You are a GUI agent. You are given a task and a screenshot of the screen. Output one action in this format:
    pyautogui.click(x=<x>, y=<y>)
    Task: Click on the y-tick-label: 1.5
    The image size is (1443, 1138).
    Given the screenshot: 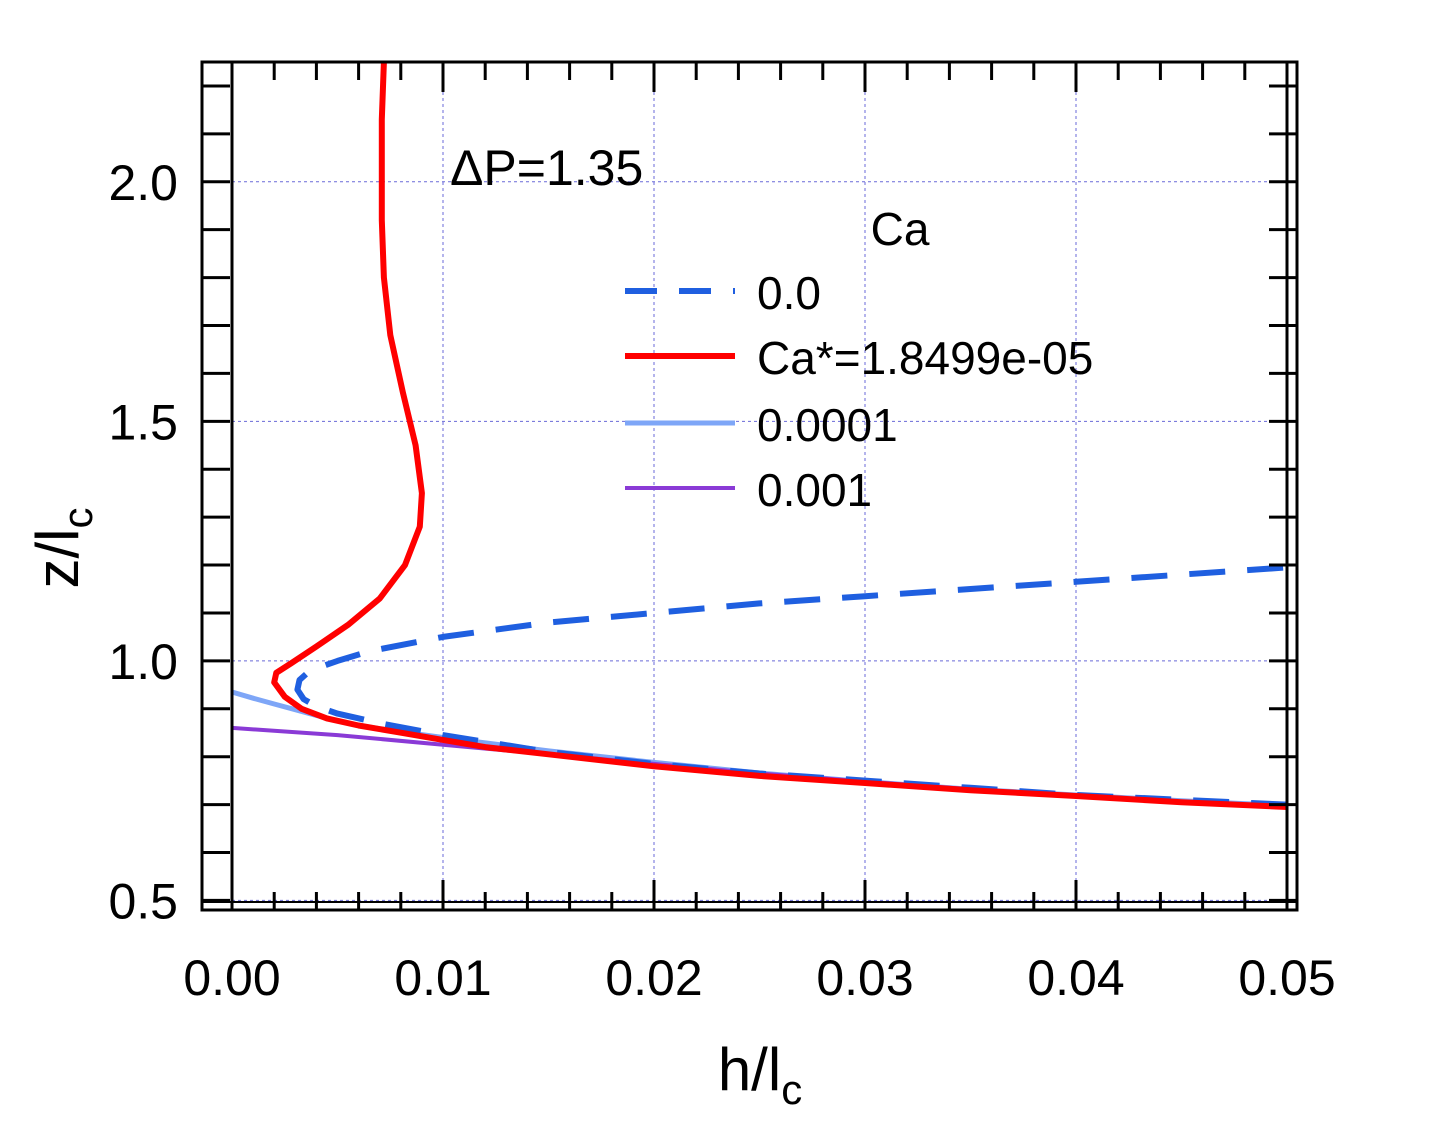 What is the action you would take?
    pyautogui.click(x=143, y=422)
    